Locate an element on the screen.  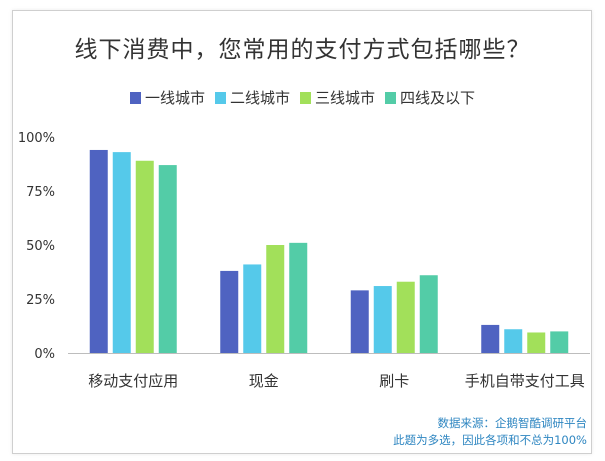
multi-select-note: 此题为多选，因此各项和不总为100% is located at coordinates (490, 440).